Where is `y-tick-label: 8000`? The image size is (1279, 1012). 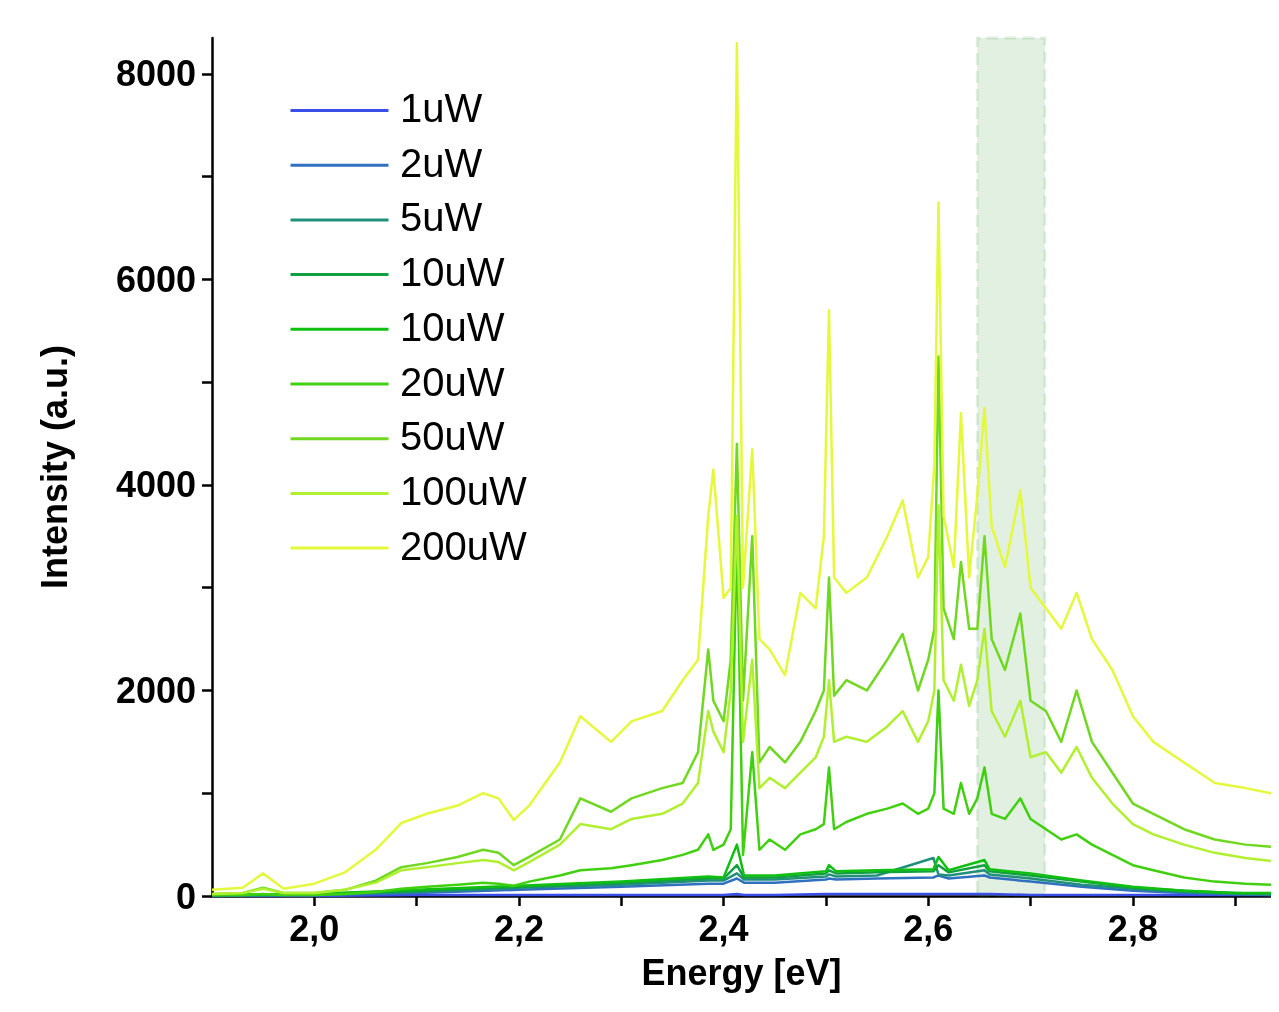
y-tick-label: 8000 is located at coordinates (155, 74).